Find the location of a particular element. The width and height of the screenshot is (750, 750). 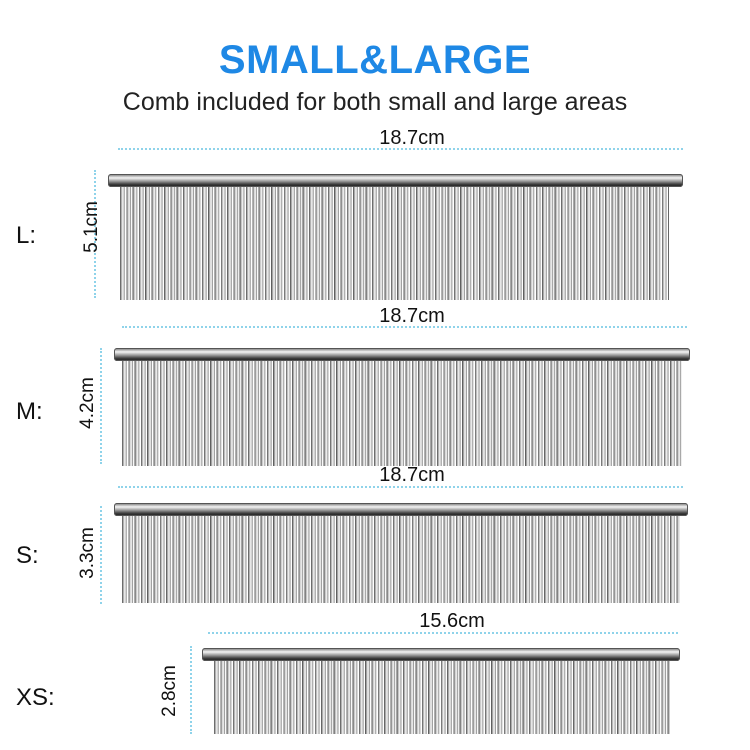

comb-image-m is located at coordinates (402, 407).